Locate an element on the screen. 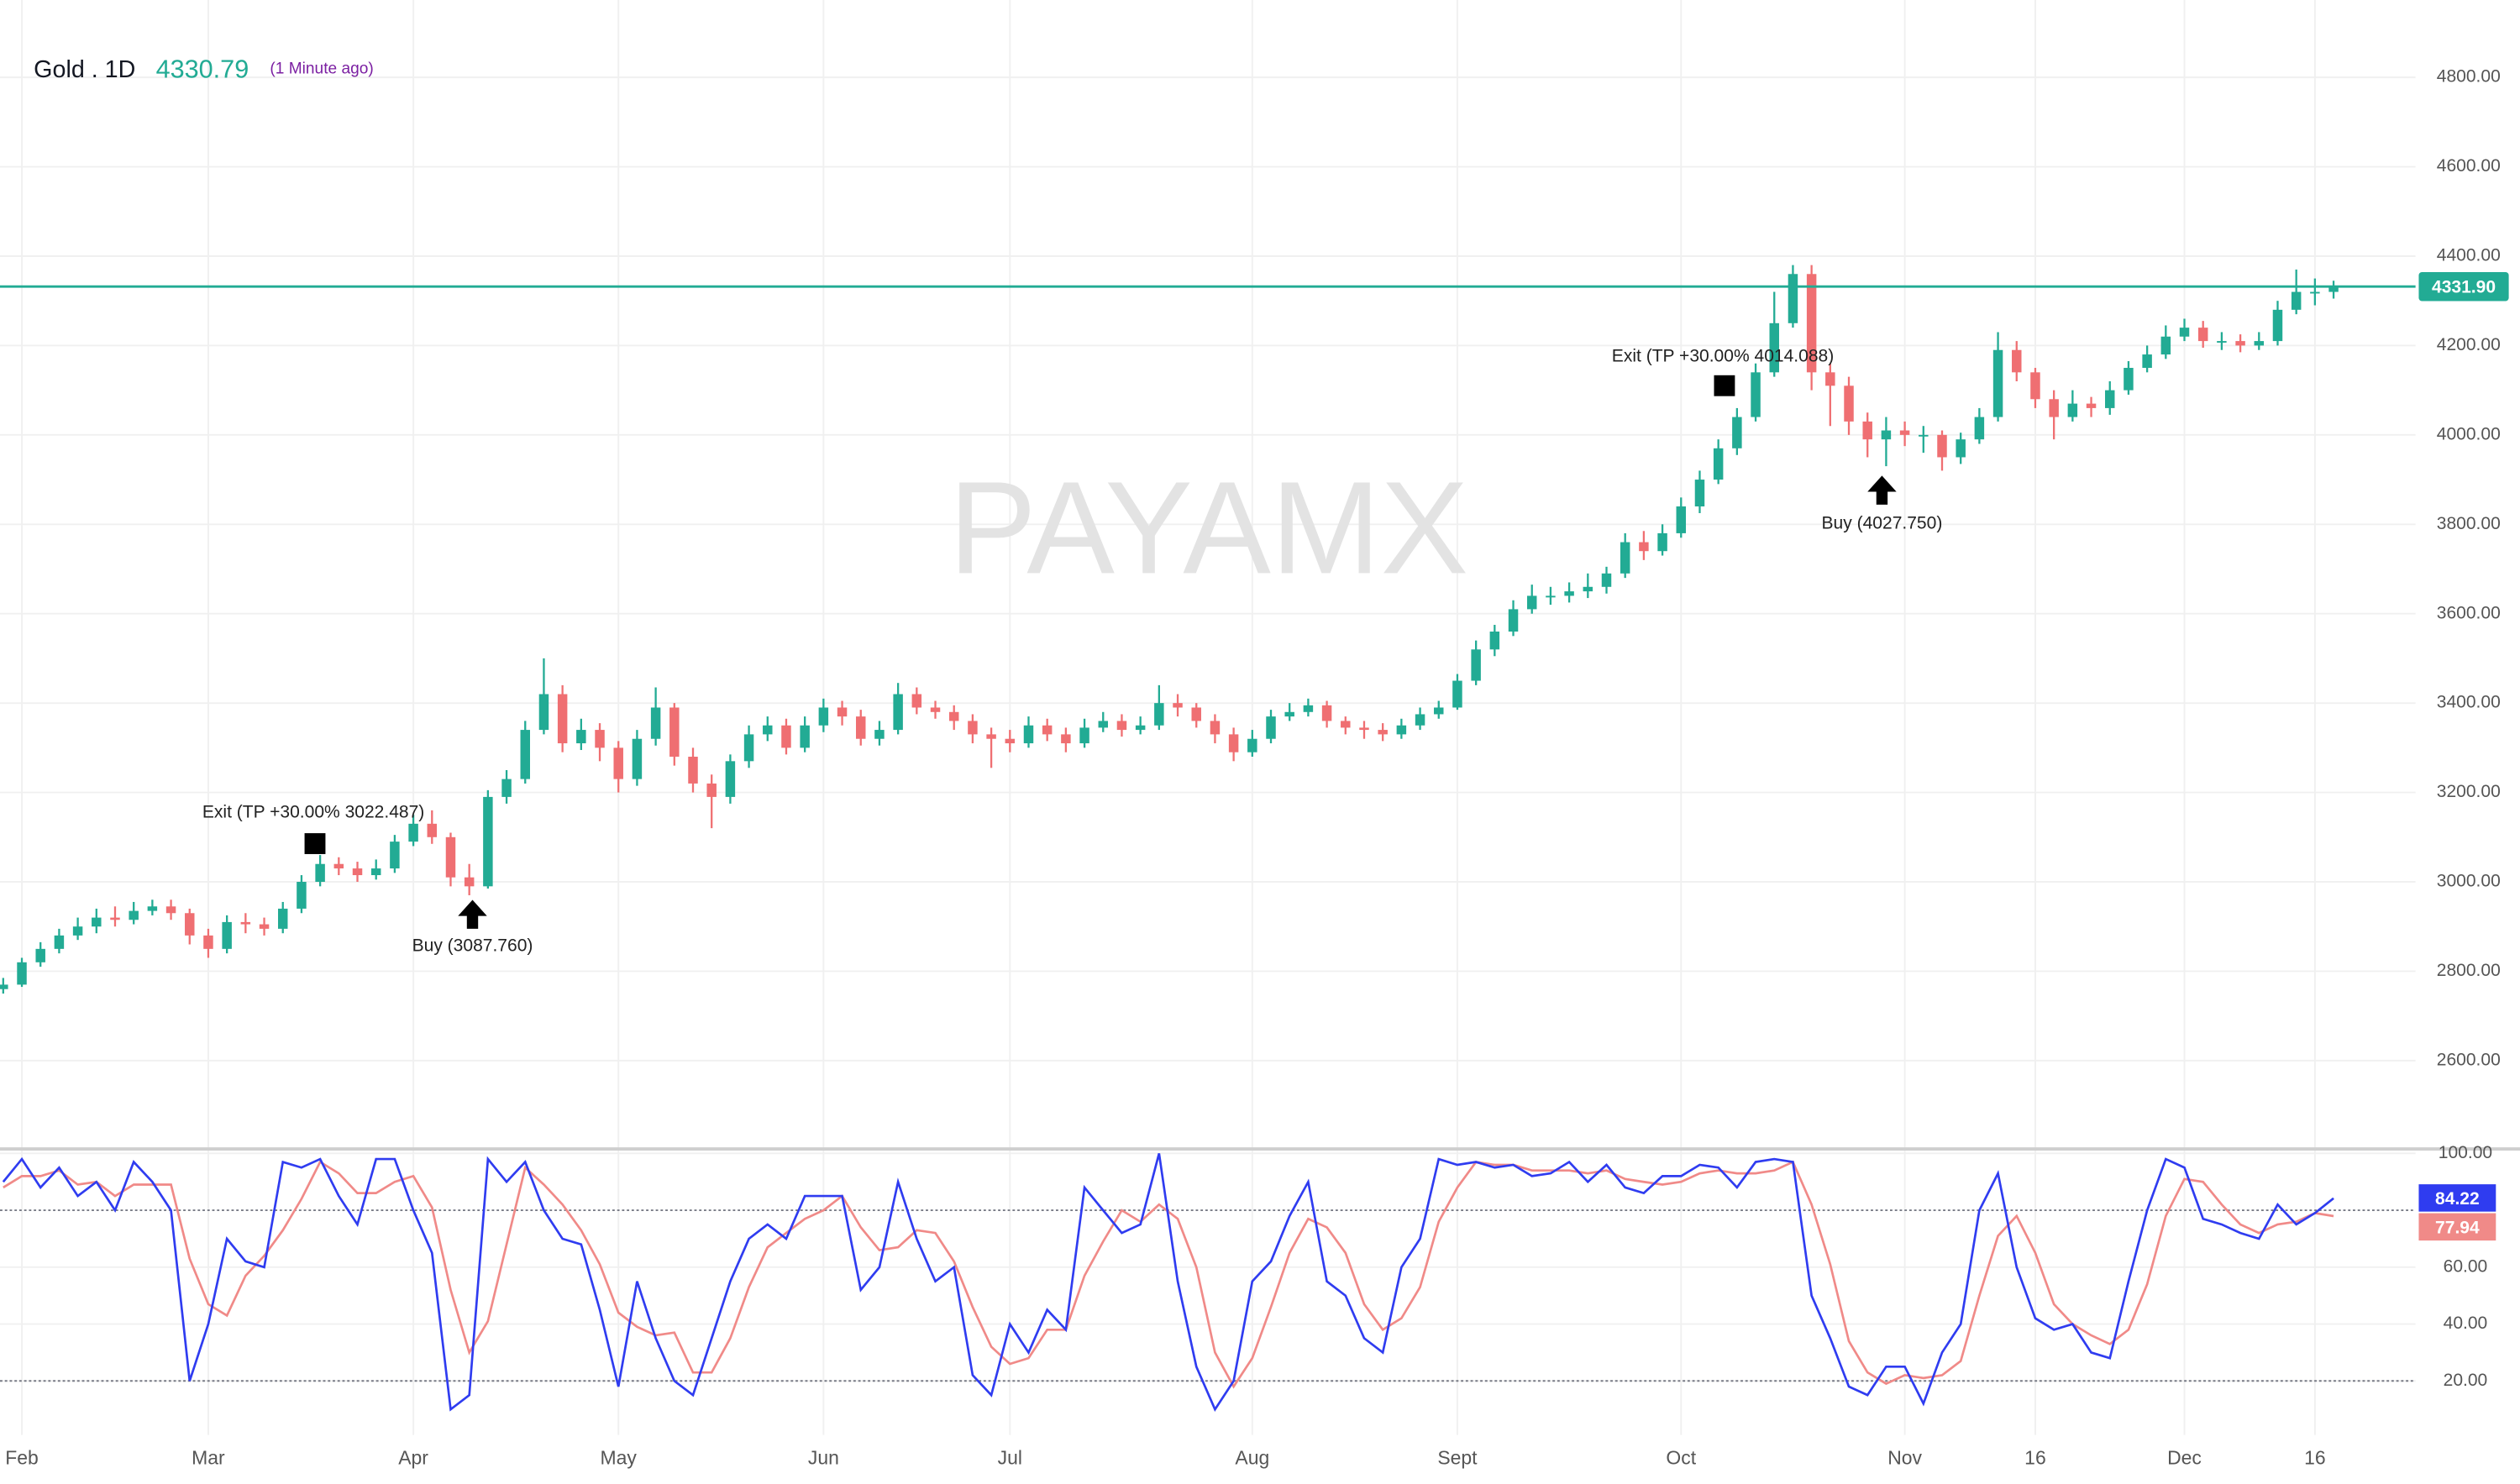 The width and height of the screenshot is (2520, 1484). value-tag-label: 84.22 is located at coordinates (2457, 1199).